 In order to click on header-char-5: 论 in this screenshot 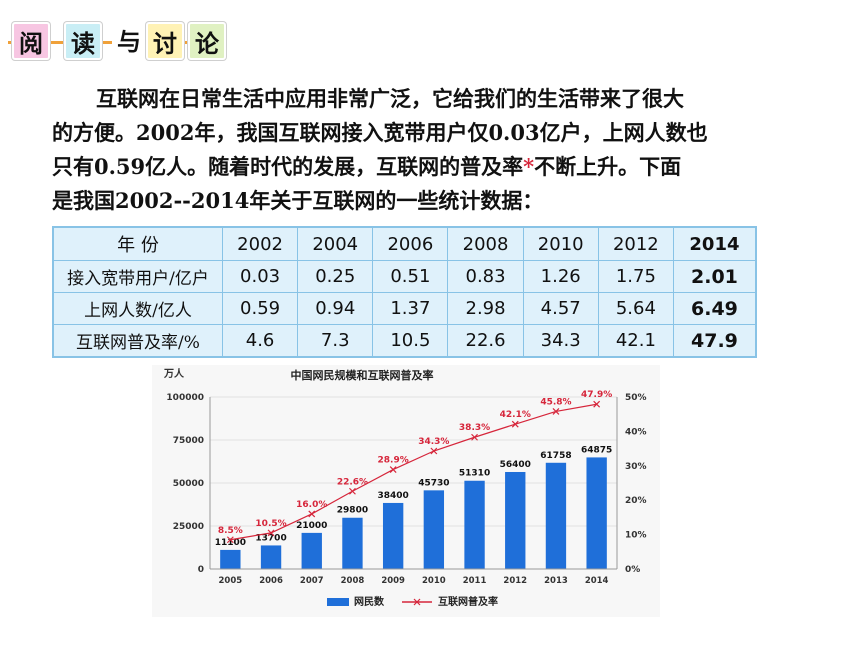, I will do `click(207, 41)`.